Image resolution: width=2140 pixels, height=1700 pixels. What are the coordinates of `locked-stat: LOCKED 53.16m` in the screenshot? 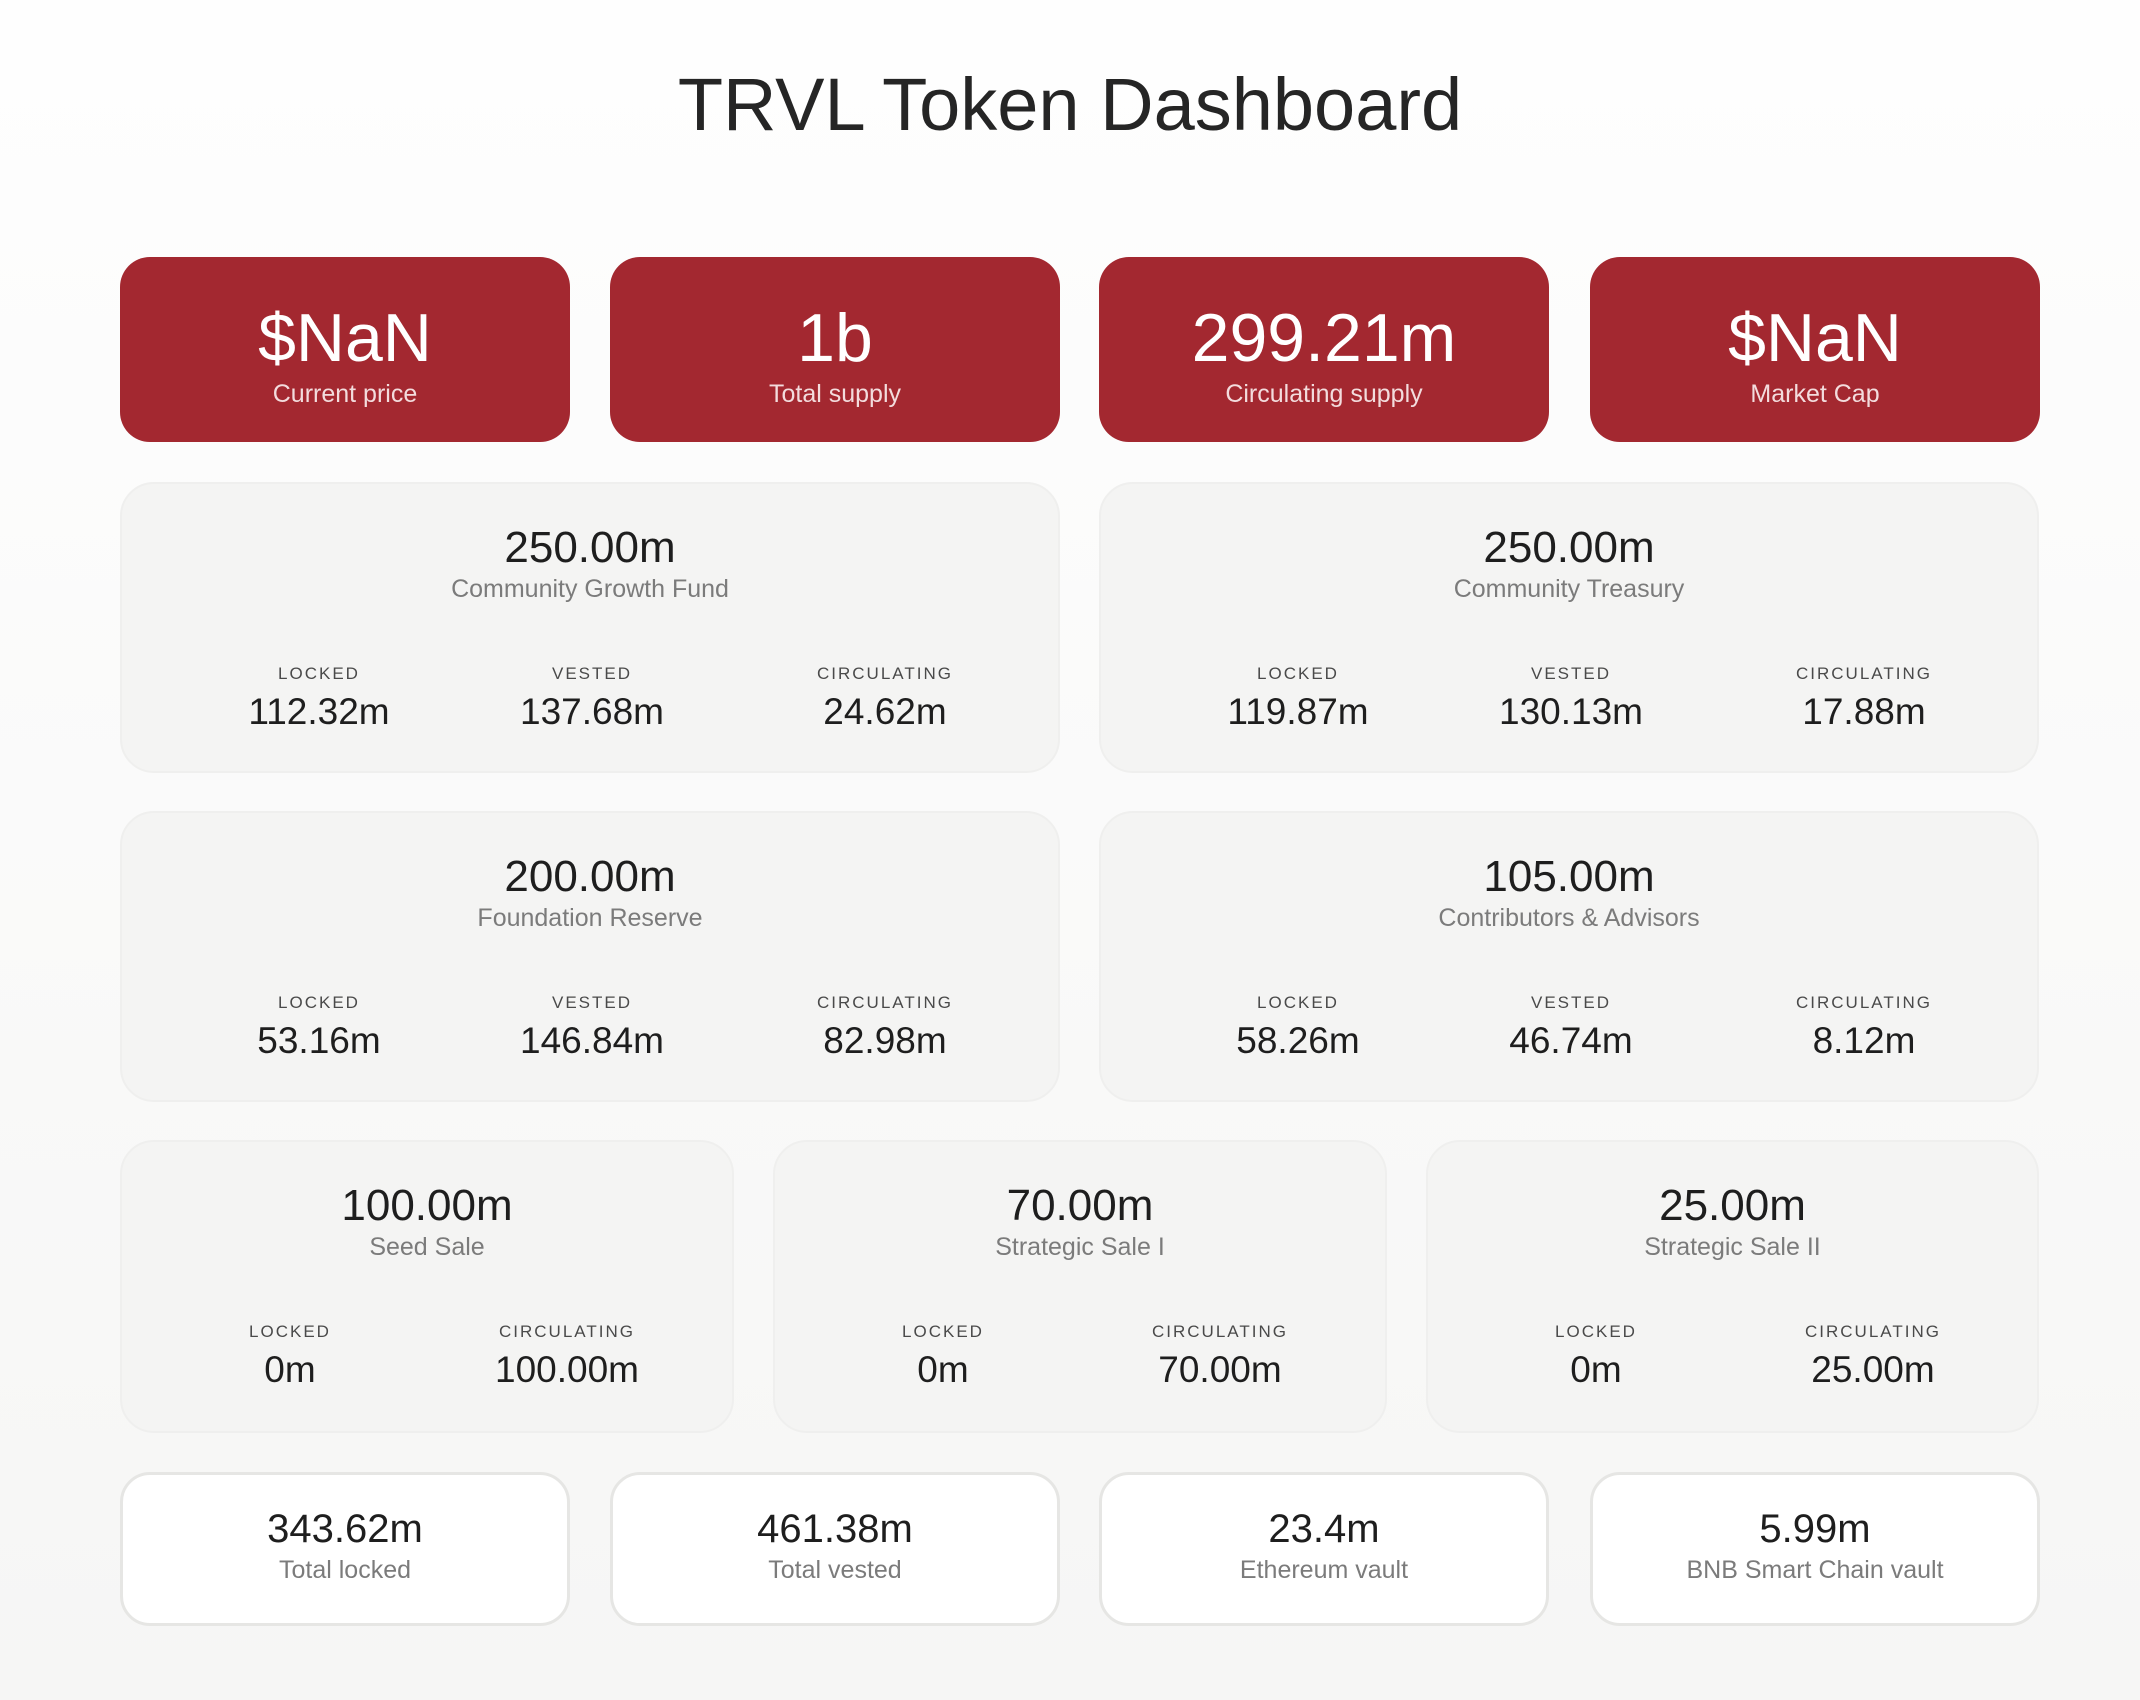 It's located at (319, 1028).